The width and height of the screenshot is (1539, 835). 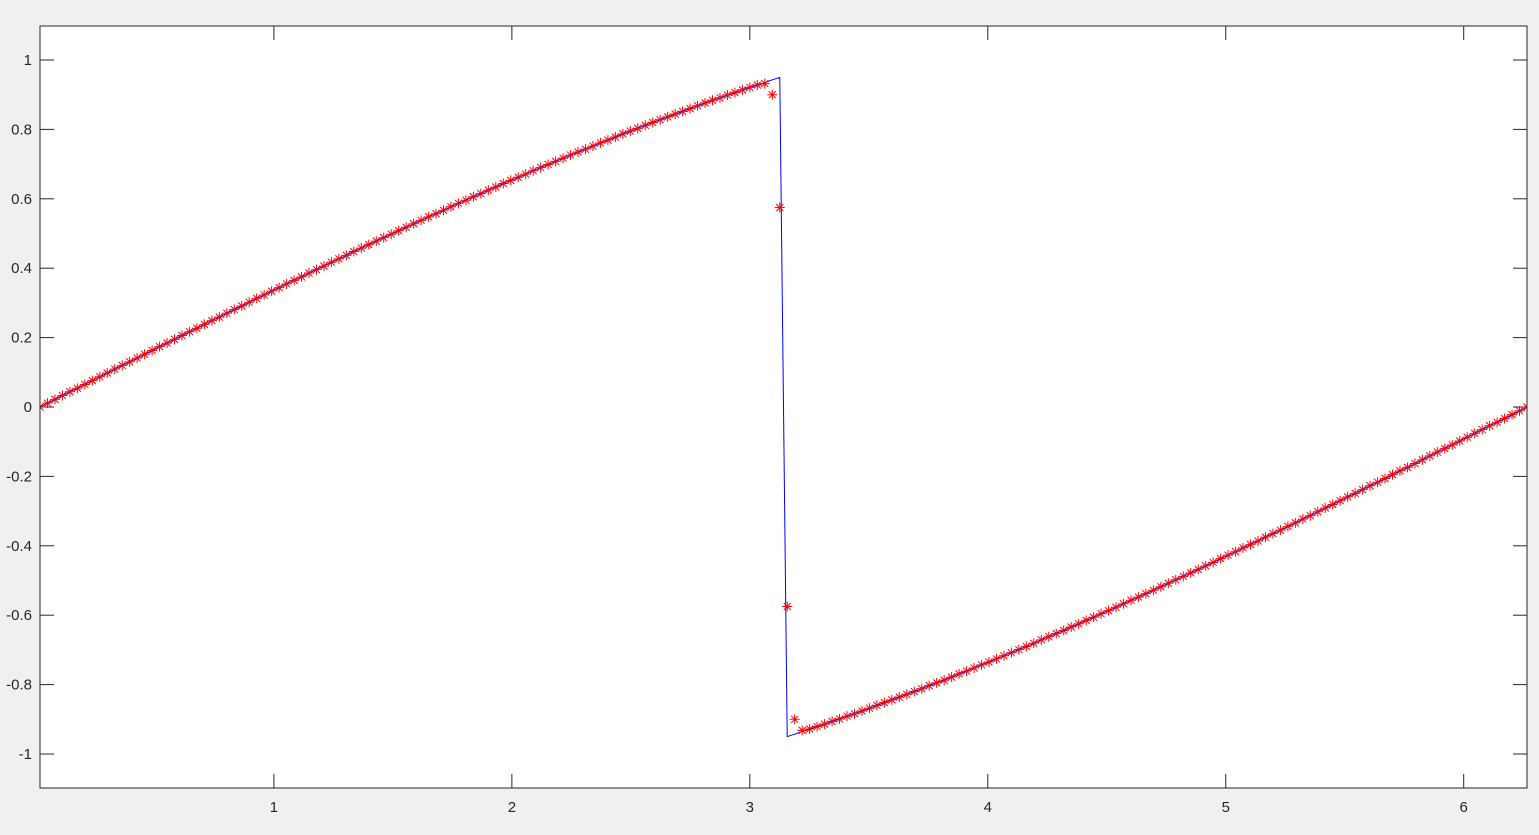 I want to click on x-tick-label: 6, so click(x=1464, y=807).